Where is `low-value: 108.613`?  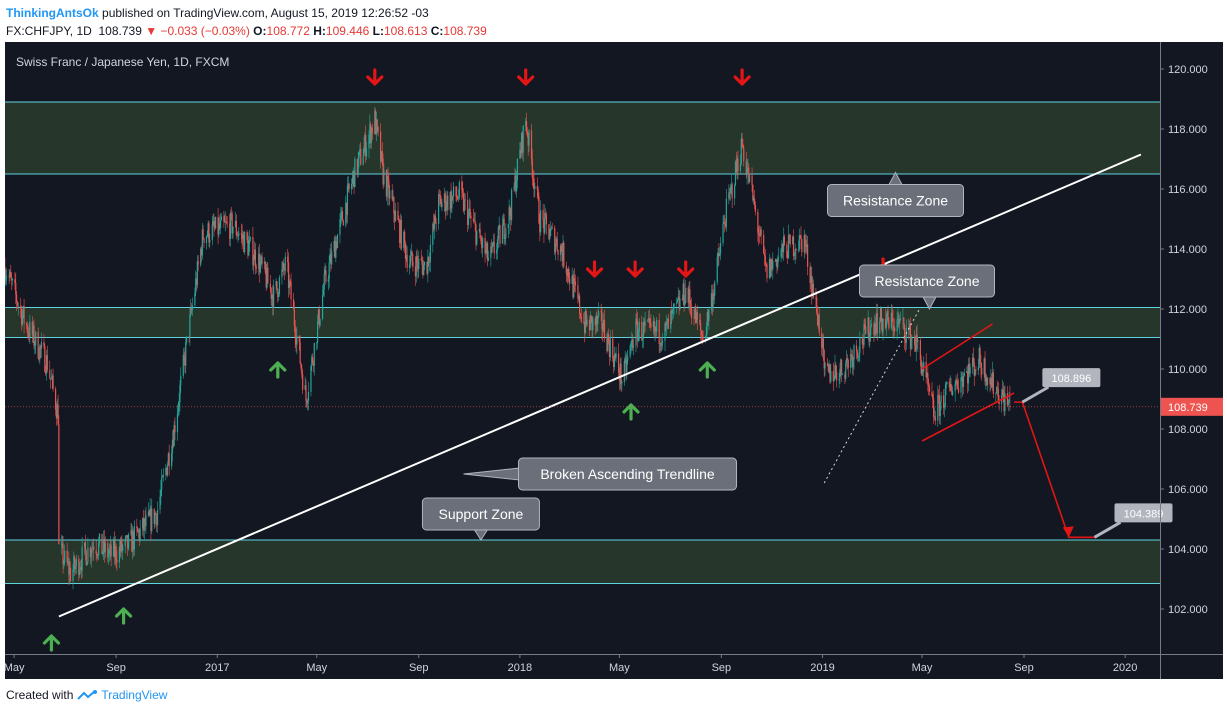
low-value: 108.613 is located at coordinates (405, 31).